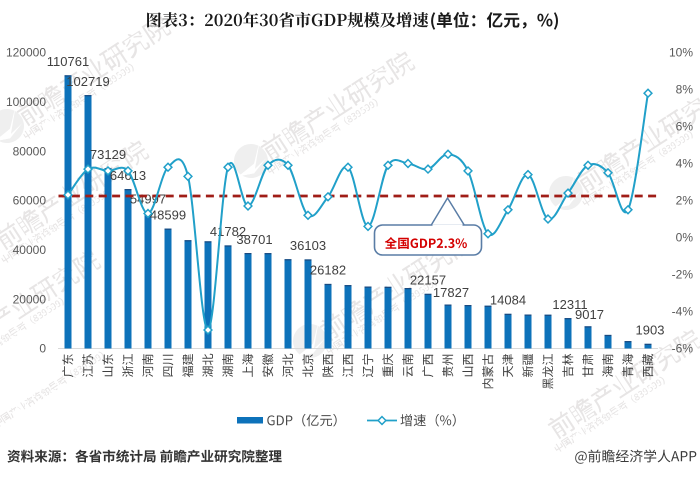 The width and height of the screenshot is (700, 477). Describe the element at coordinates (26, 53) in the screenshot. I see `svg-text: 120000` at that location.